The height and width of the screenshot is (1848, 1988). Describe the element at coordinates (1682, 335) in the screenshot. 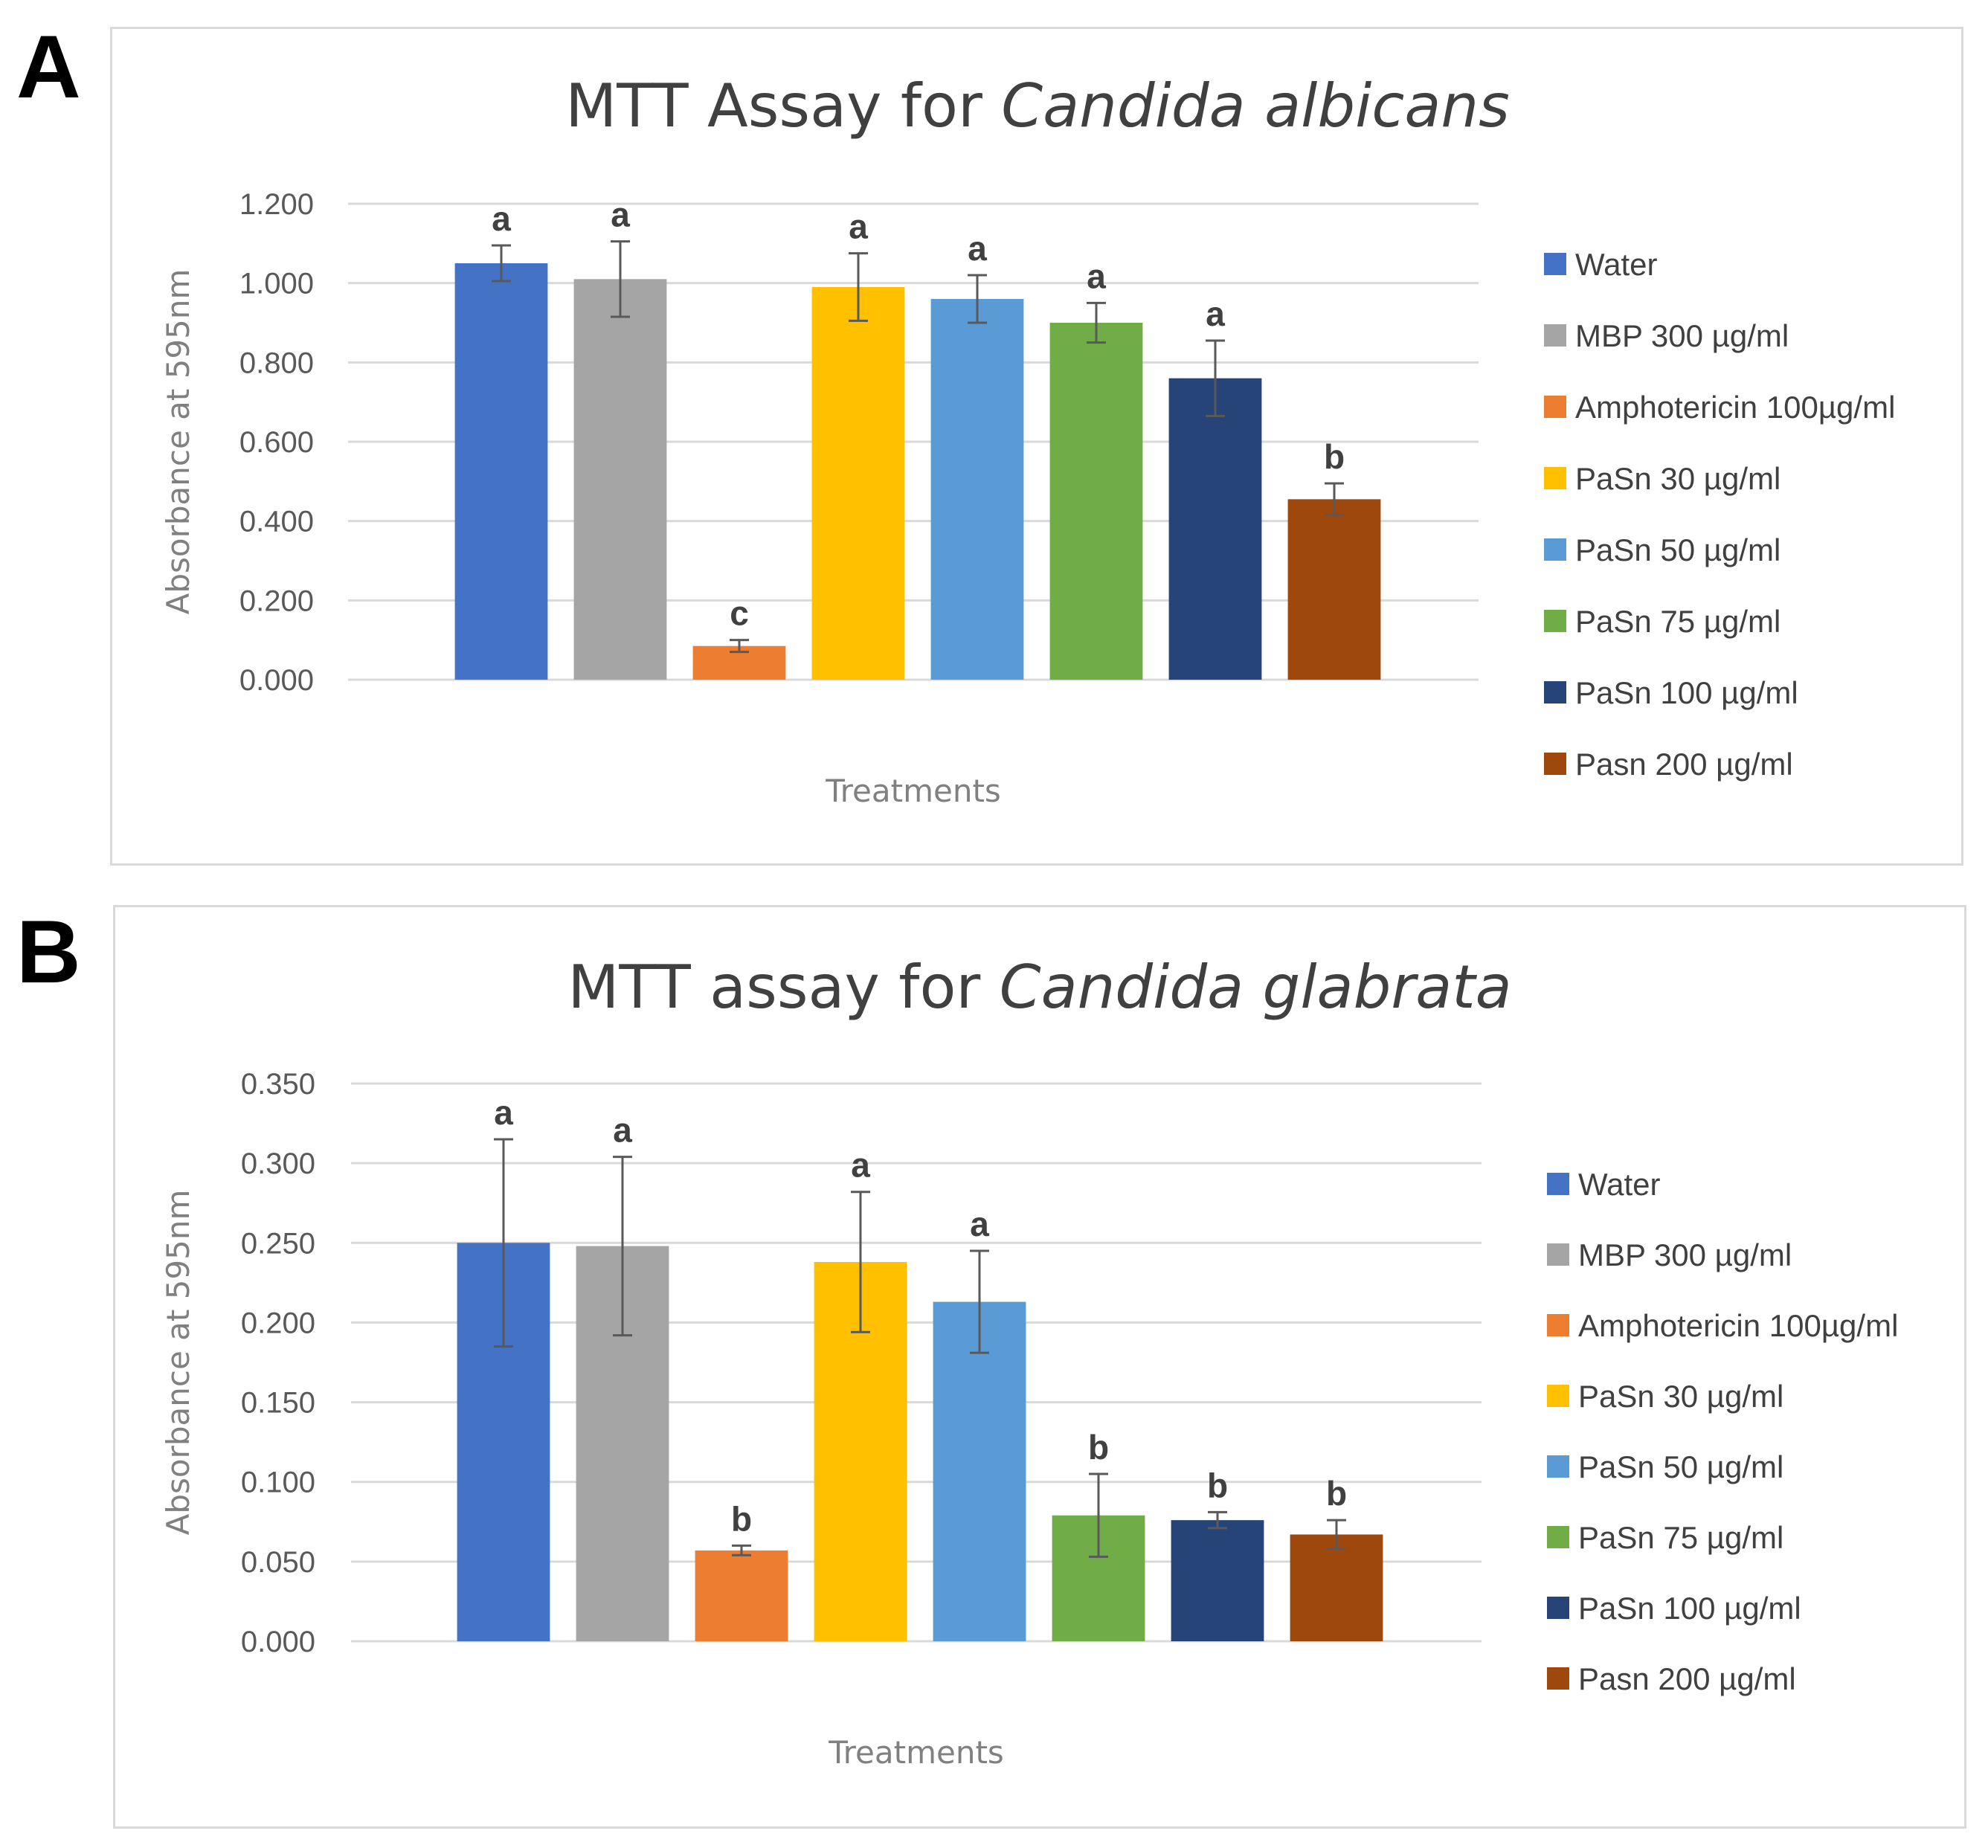

I see `legend-label-a: MBP 300 µg/ml` at that location.